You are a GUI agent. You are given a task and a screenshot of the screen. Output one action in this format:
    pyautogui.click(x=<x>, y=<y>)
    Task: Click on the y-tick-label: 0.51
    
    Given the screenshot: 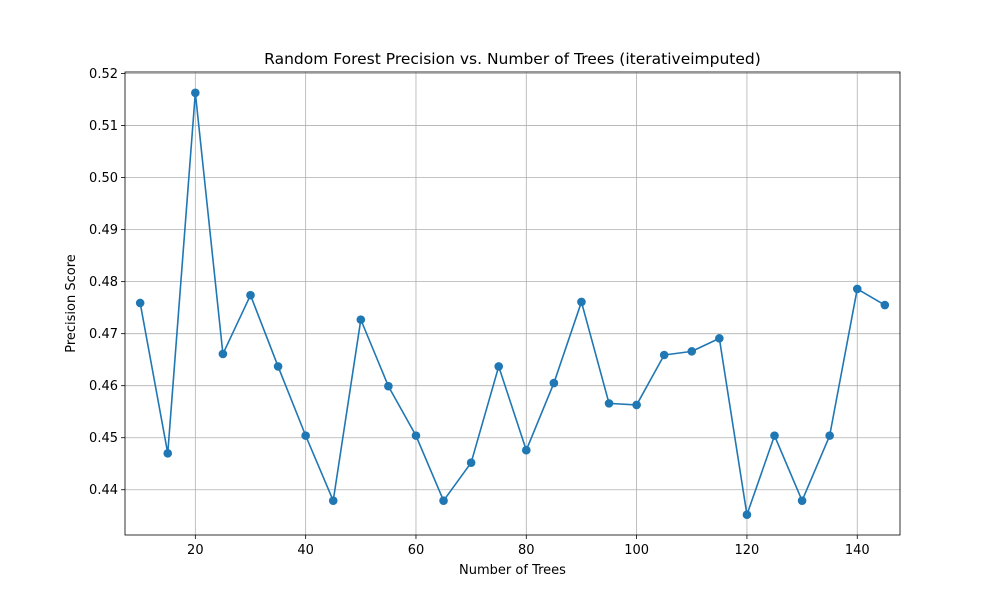 What is the action you would take?
    pyautogui.click(x=103, y=126)
    